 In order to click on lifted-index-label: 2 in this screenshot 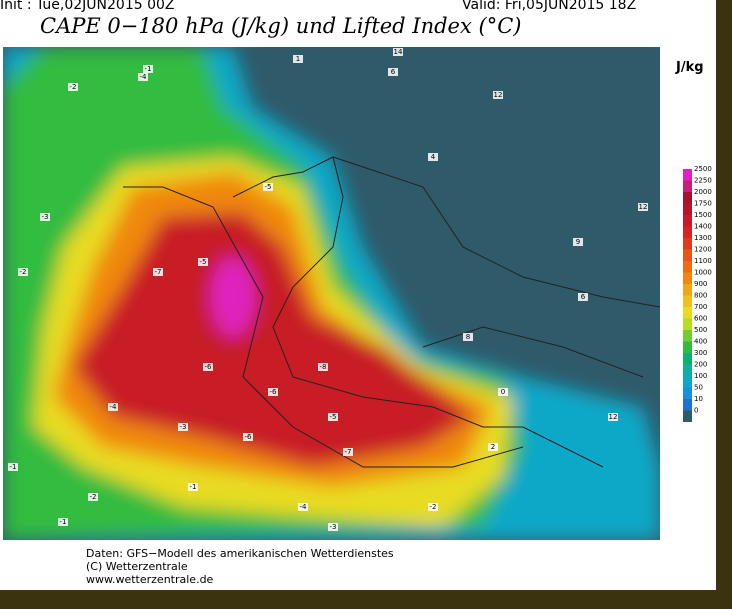, I will do `click(493, 447)`.